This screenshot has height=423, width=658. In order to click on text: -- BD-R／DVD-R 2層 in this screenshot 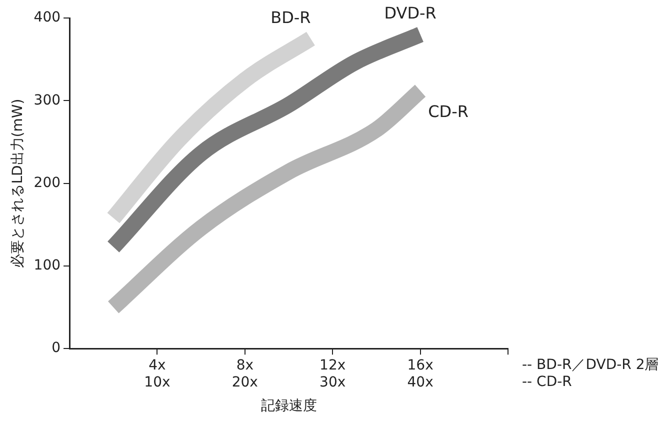, I will do `click(590, 365)`.